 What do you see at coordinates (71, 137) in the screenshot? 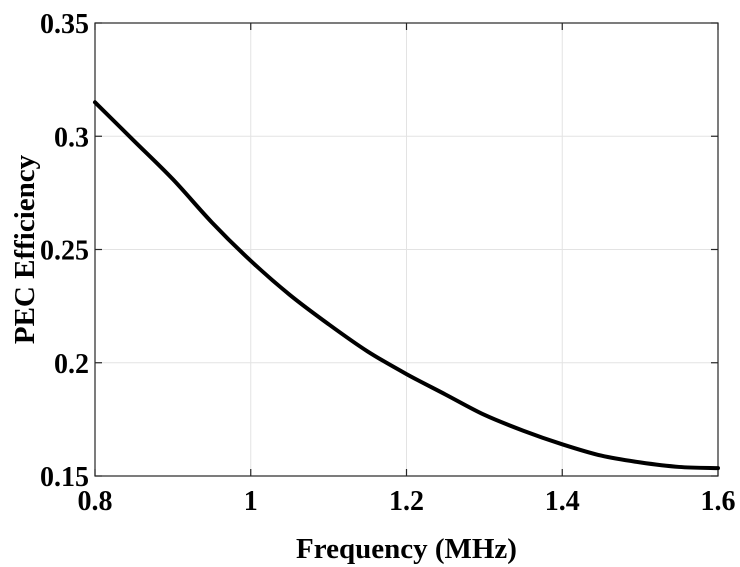
I see `y-tick-label: 0.3` at bounding box center [71, 137].